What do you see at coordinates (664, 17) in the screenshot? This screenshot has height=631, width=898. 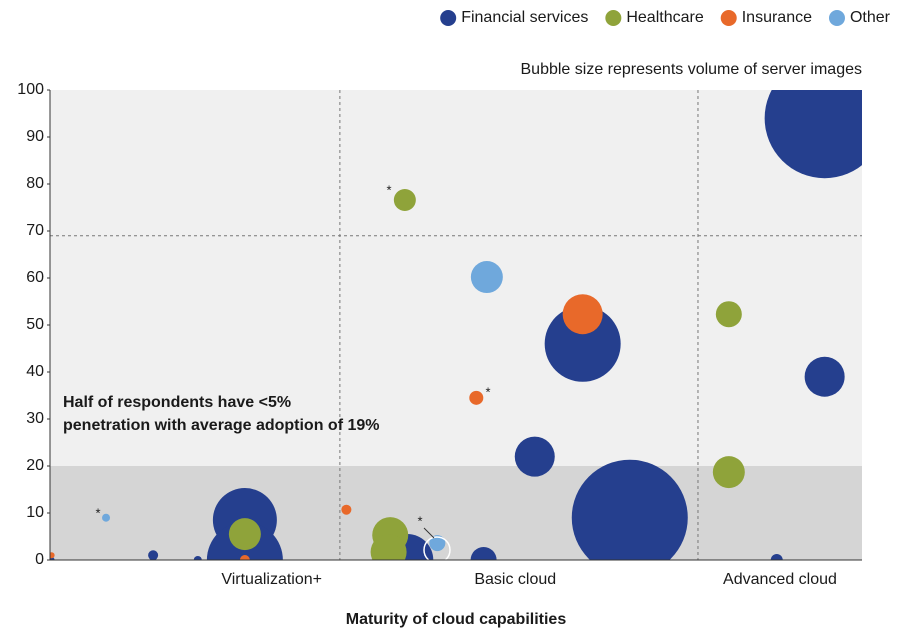 I see `legend-label: Healthcare` at bounding box center [664, 17].